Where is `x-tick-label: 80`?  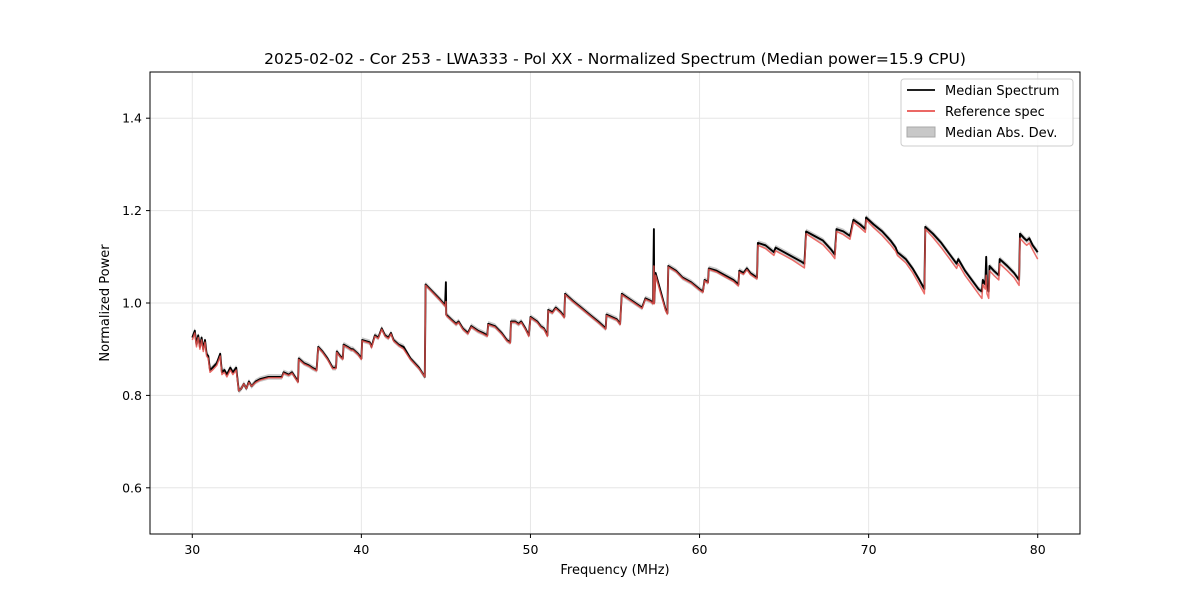 x-tick-label: 80 is located at coordinates (1038, 549).